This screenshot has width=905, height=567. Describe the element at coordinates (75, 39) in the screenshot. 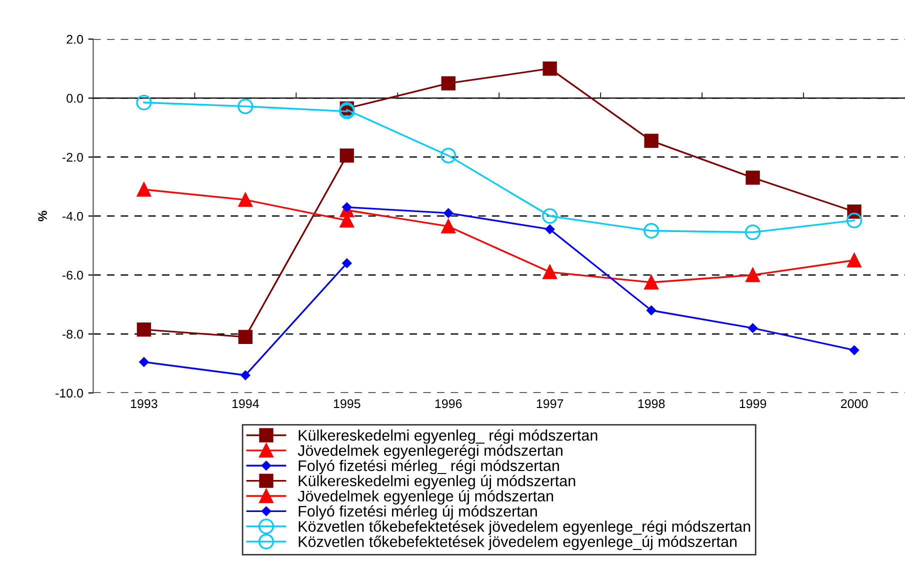

I see `y-tick-label: 2.0` at that location.